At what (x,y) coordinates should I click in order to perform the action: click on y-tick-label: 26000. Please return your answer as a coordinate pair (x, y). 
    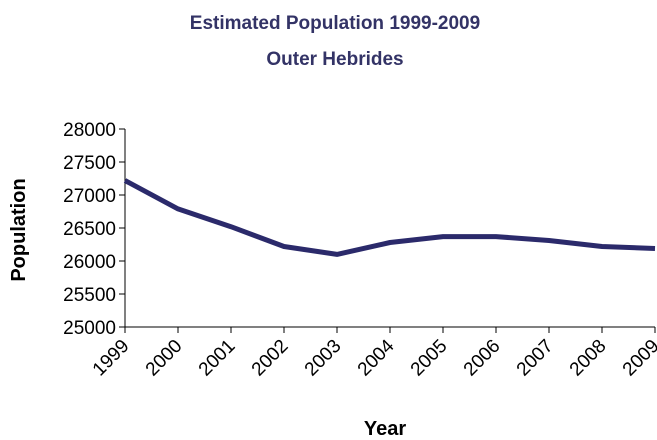
    Looking at the image, I should click on (89, 262).